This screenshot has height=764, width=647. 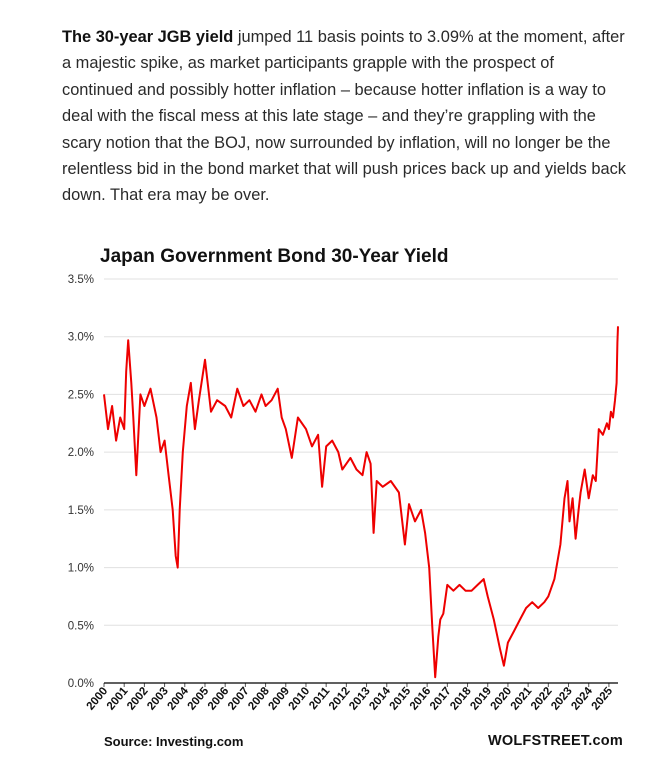 What do you see at coordinates (380, 699) in the screenshot?
I see `x-tick-label: 2014` at bounding box center [380, 699].